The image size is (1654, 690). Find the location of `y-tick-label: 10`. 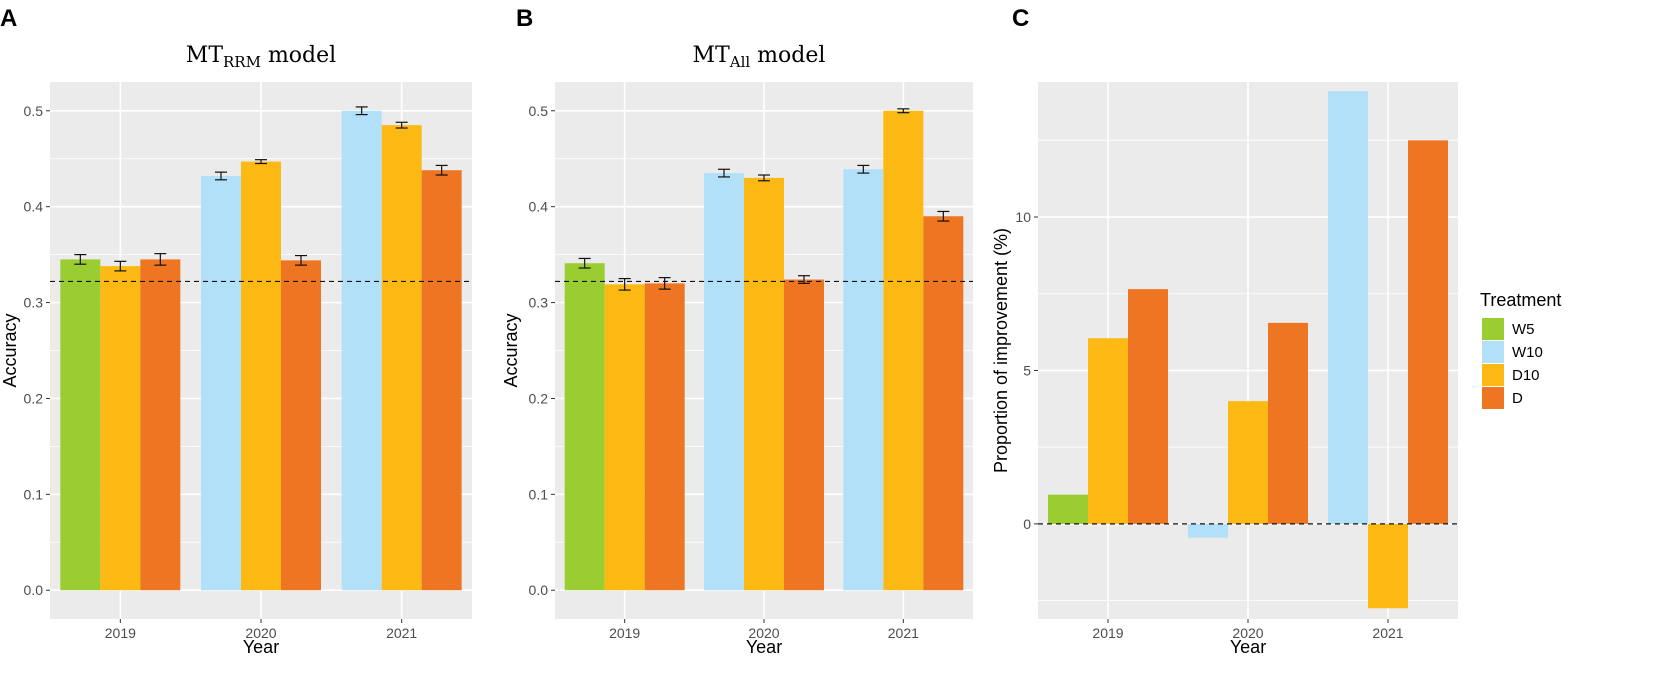

y-tick-label: 10 is located at coordinates (1023, 217).